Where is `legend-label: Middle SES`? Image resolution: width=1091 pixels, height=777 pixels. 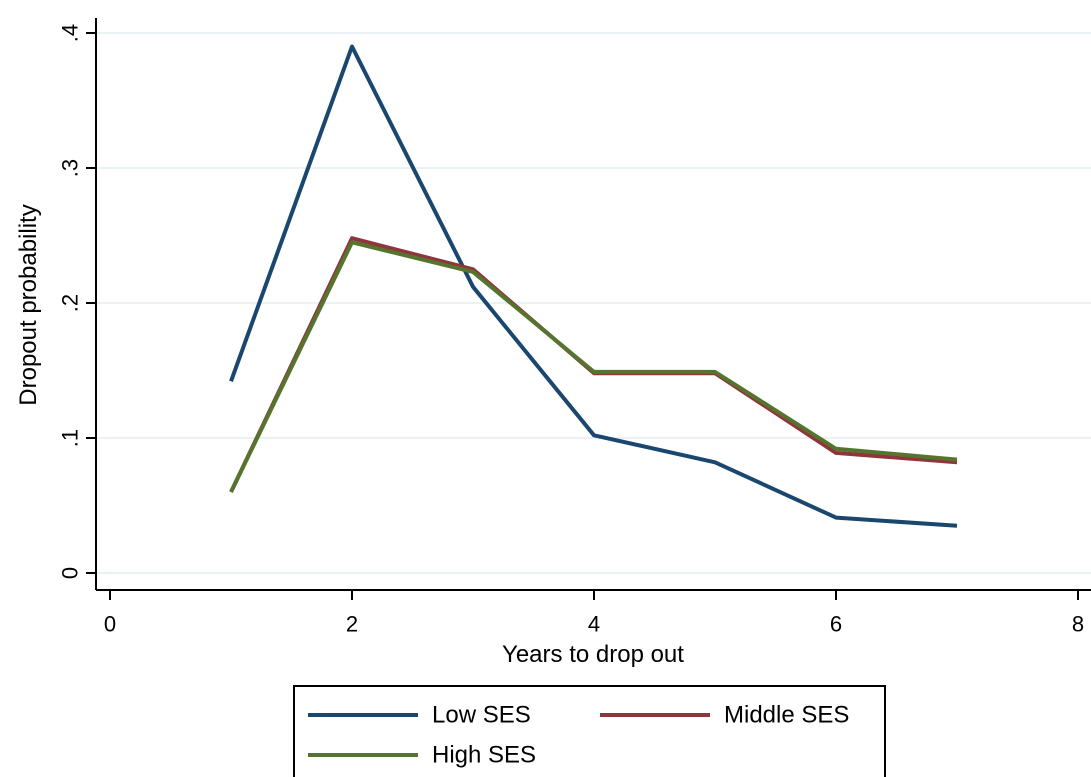 legend-label: Middle SES is located at coordinates (786, 715).